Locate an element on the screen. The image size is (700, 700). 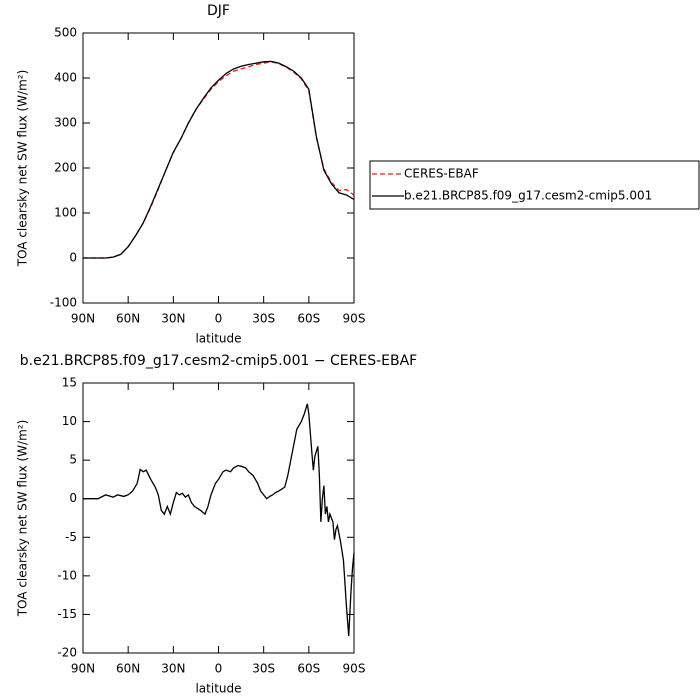
y-tick-label: -5 is located at coordinates (71, 537).